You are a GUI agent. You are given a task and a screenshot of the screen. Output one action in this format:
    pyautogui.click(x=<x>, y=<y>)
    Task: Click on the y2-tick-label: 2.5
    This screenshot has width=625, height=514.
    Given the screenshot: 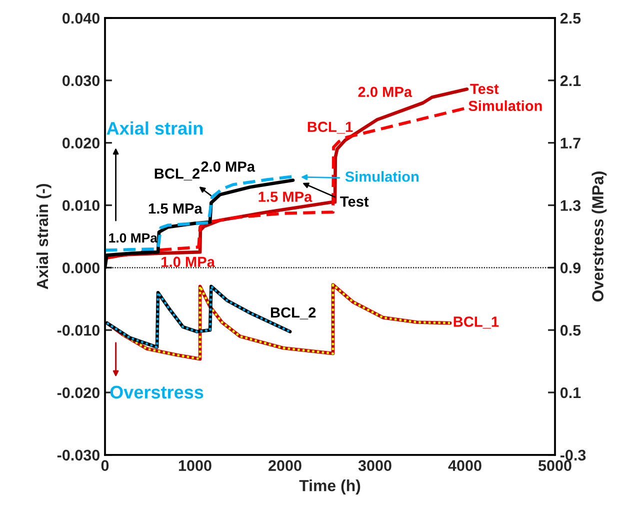 What is the action you would take?
    pyautogui.click(x=570, y=18)
    